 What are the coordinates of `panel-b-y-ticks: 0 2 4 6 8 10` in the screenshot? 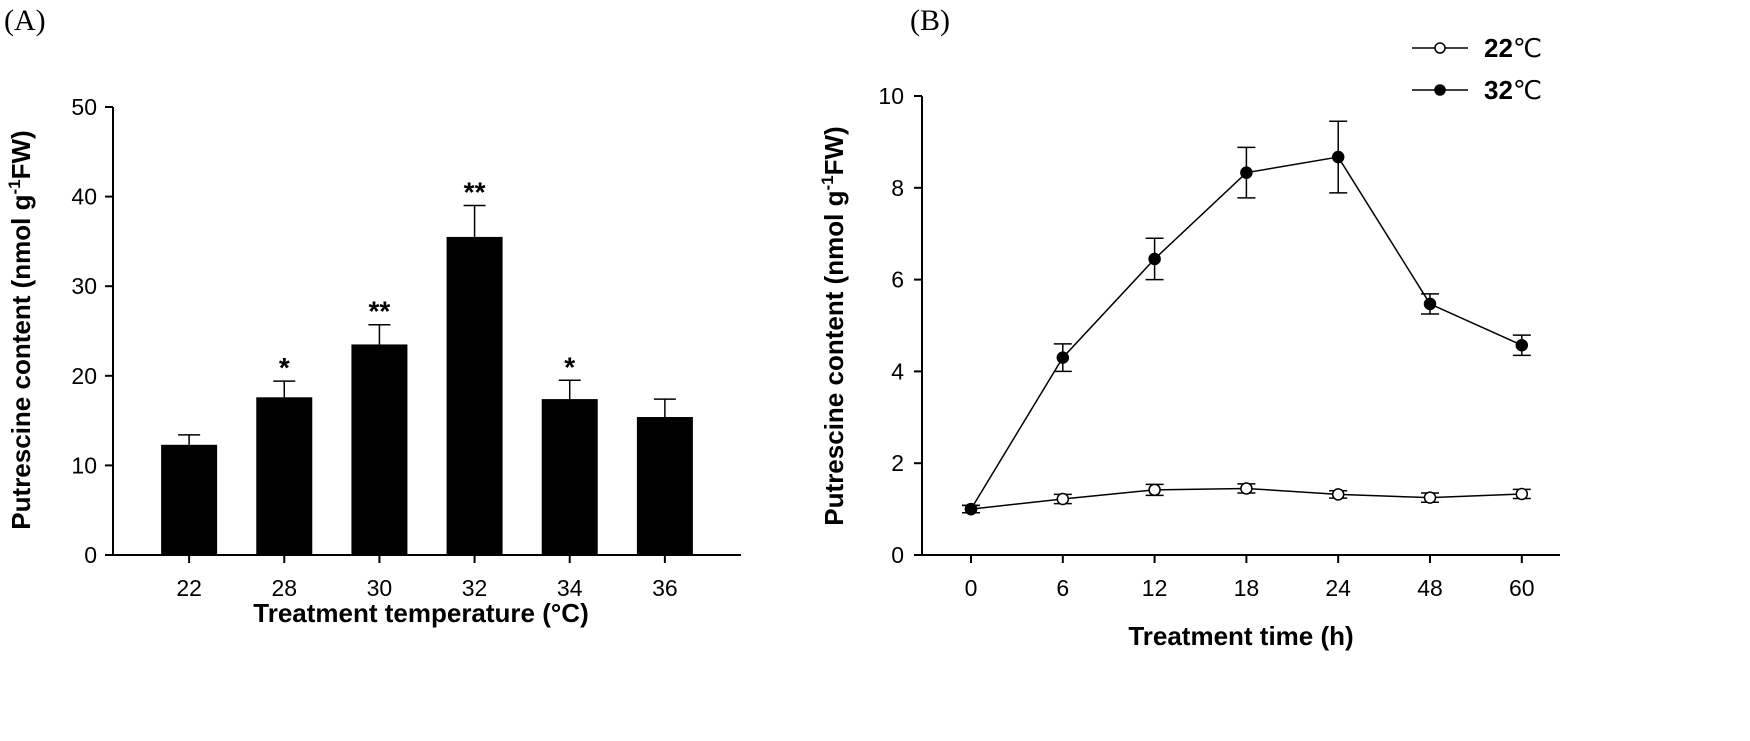 It's located at (900, 325).